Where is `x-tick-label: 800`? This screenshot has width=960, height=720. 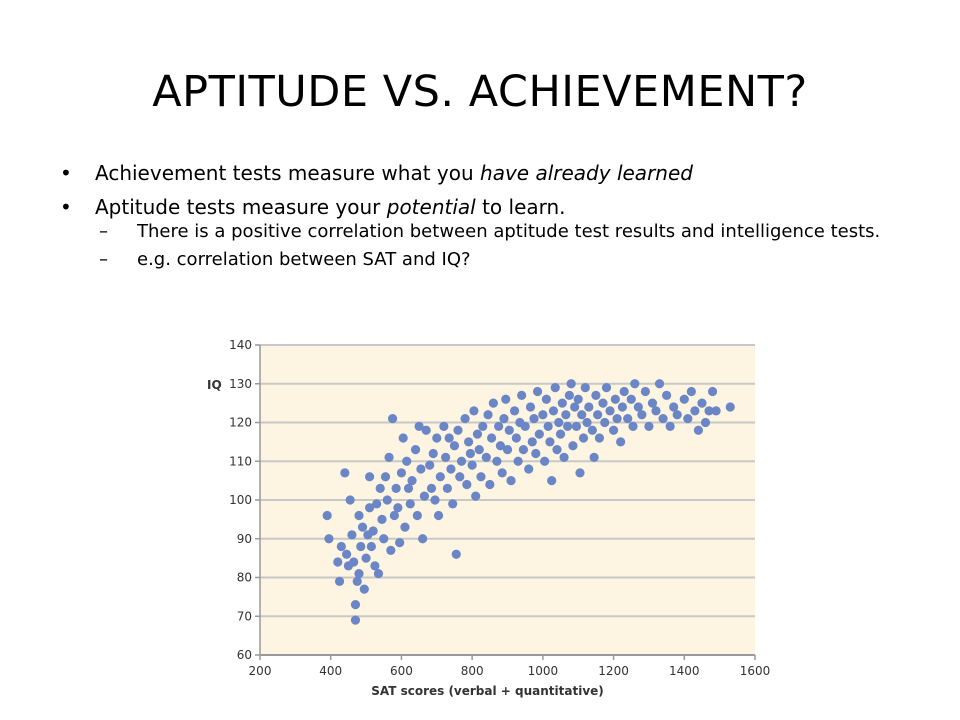 x-tick-label: 800 is located at coordinates (472, 671).